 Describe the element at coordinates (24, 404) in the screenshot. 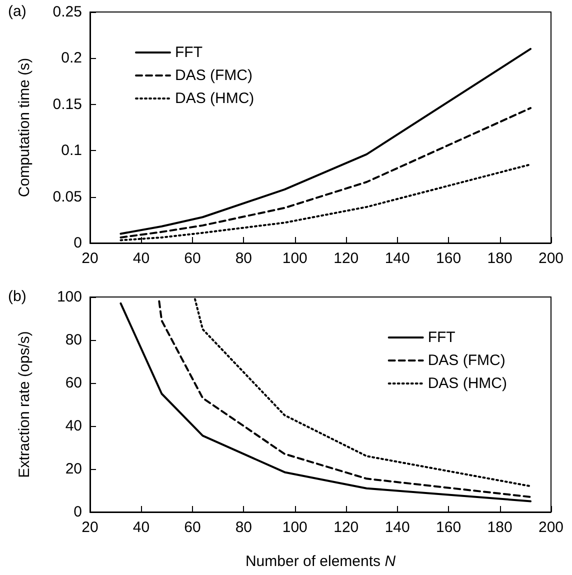

I see `y-axis-title: Extraction rate (ops/s)` at that location.